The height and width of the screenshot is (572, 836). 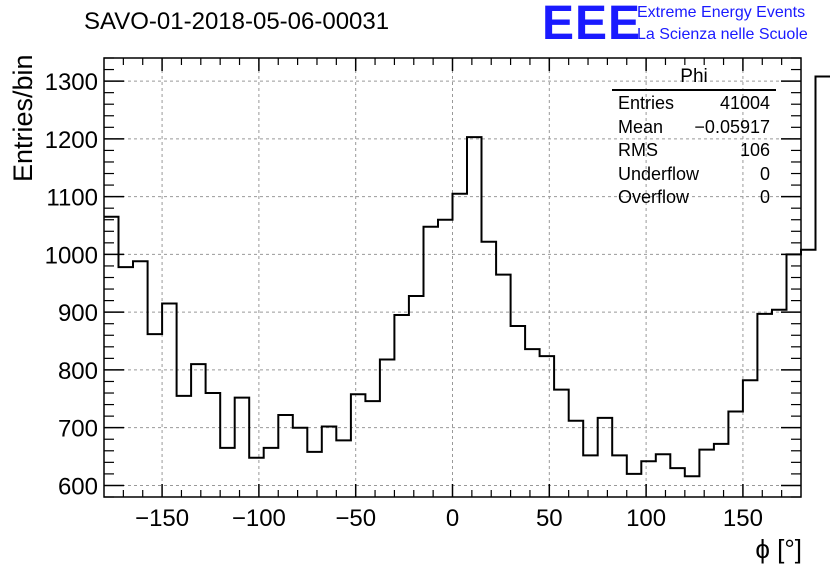 I want to click on y-tick-label: 1200, so click(x=71, y=140).